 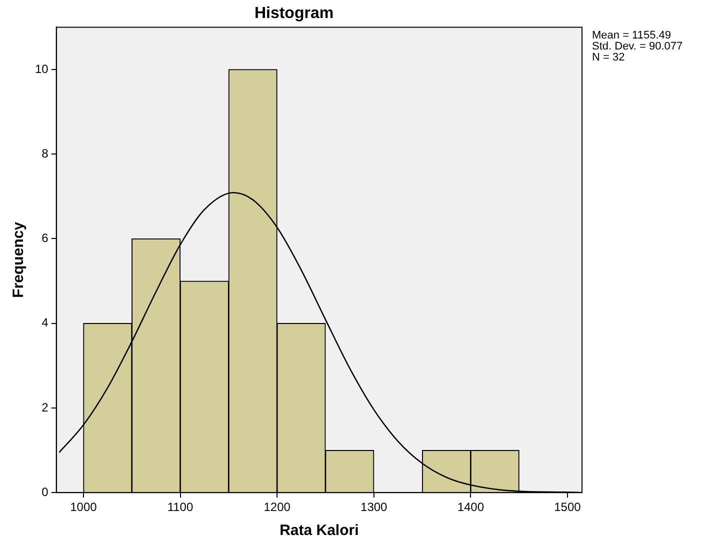 I want to click on x-tick-label: 1200, so click(x=277, y=507).